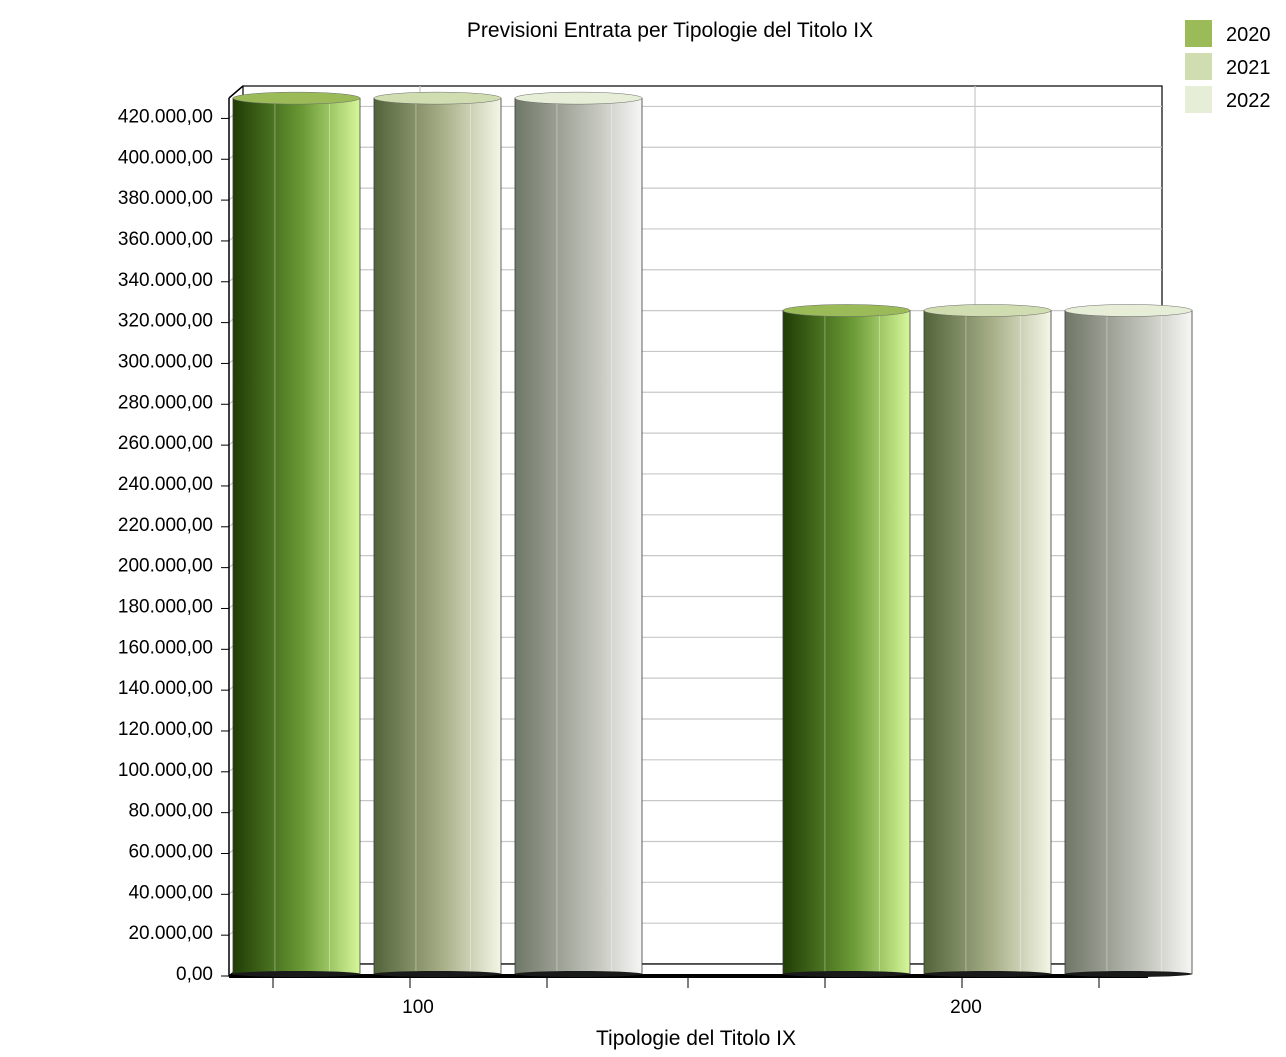  I want to click on y-tick-label: 360.000,00, so click(165, 239).